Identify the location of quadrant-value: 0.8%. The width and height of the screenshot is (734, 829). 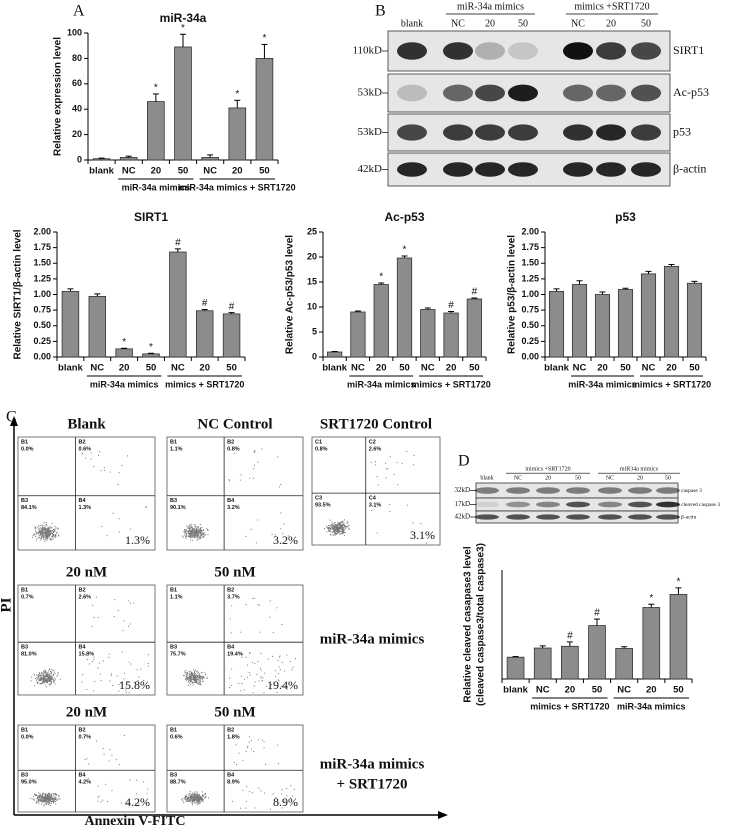
(233, 449).